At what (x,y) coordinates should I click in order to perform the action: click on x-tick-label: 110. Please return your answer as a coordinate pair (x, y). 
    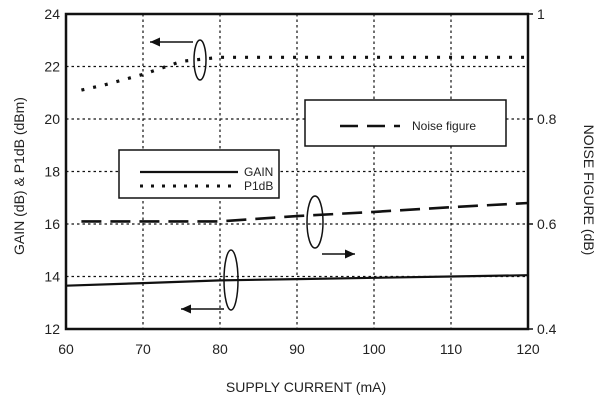
    Looking at the image, I should click on (451, 349).